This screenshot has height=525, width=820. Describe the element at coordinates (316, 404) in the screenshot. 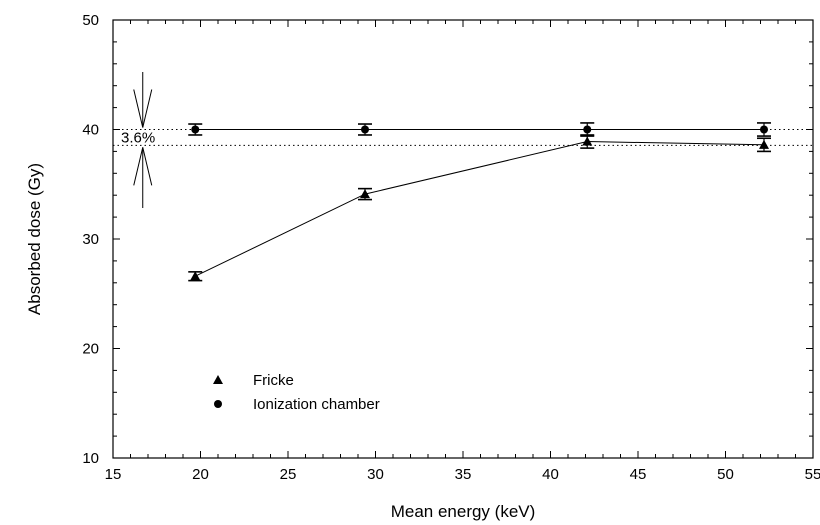

I see `legend-label: Ionization chamber` at that location.